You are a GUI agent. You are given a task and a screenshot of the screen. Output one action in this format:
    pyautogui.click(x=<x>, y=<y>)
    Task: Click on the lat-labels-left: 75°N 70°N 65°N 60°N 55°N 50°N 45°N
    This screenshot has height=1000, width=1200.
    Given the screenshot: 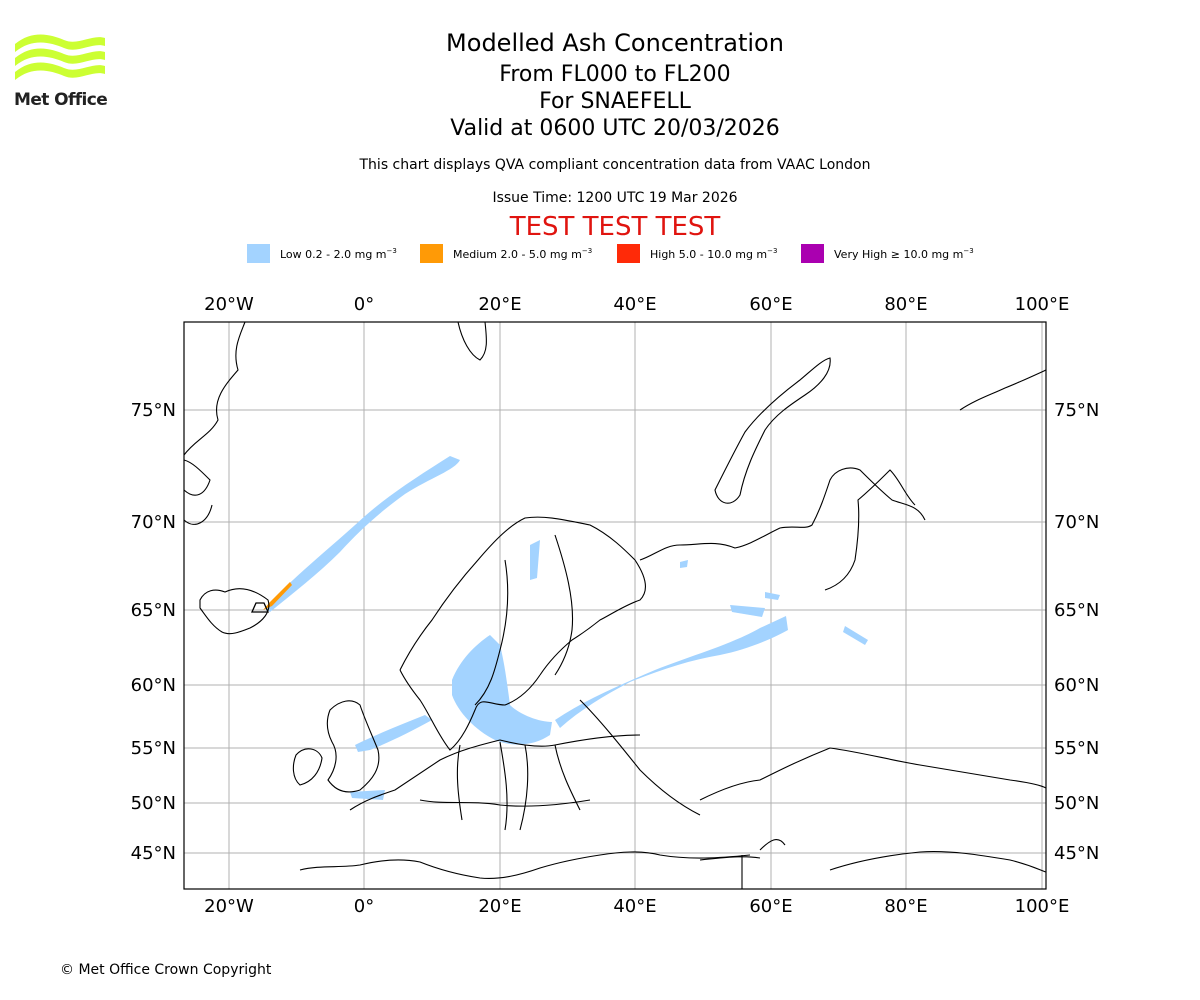 What is the action you would take?
    pyautogui.click(x=153, y=632)
    